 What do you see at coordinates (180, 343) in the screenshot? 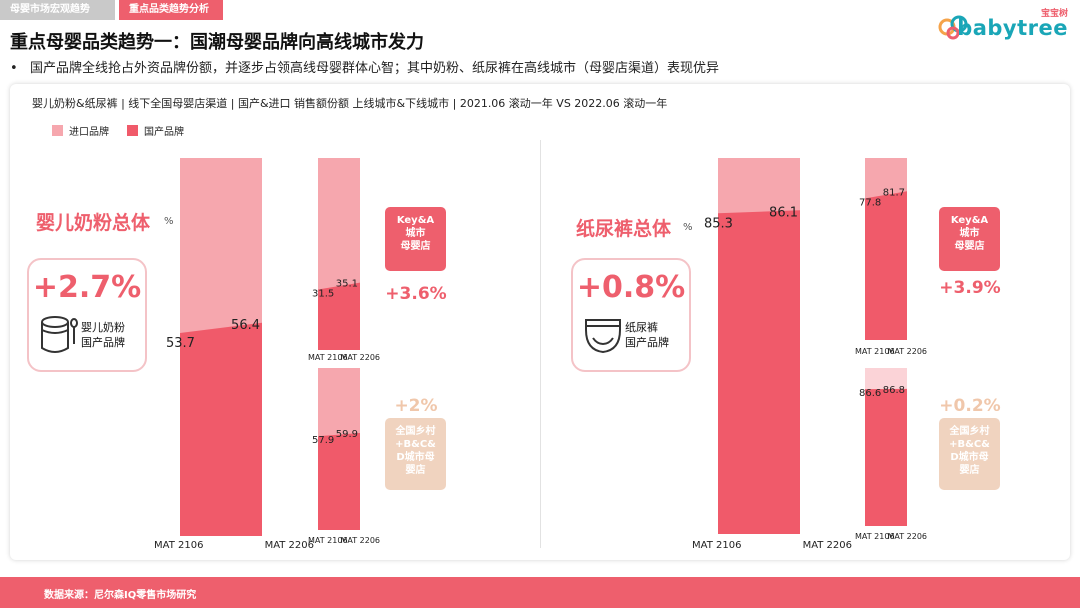
I see `data-label: 53.7` at bounding box center [180, 343].